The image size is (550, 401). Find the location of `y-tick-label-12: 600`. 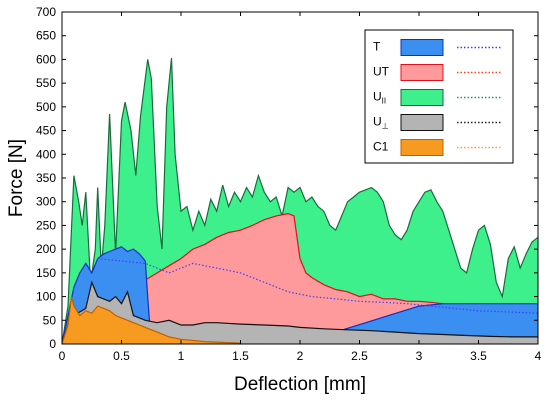

y-tick-label-12: 600 is located at coordinates (46, 59).